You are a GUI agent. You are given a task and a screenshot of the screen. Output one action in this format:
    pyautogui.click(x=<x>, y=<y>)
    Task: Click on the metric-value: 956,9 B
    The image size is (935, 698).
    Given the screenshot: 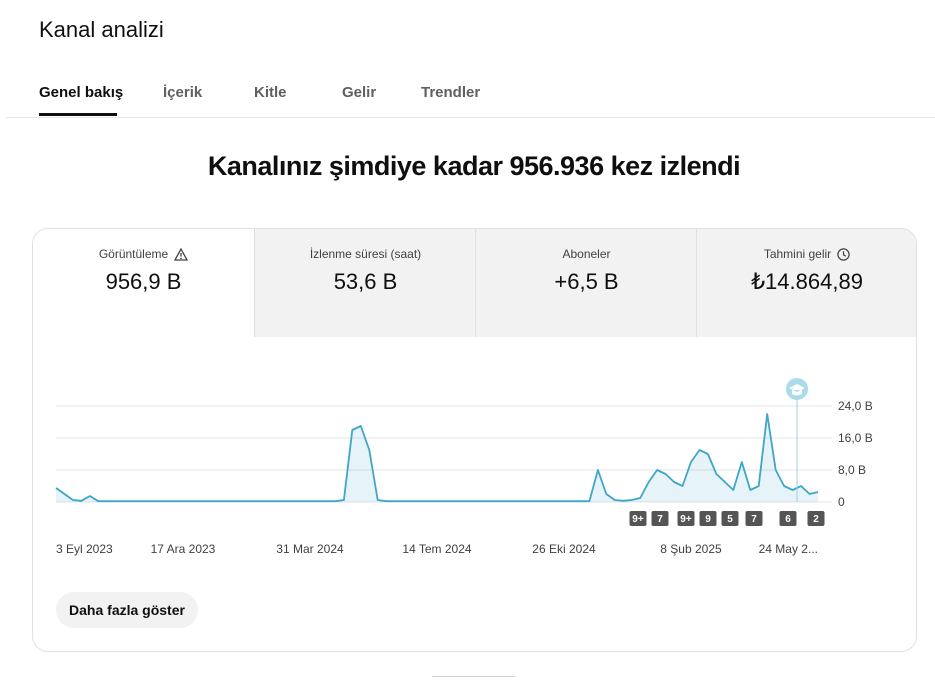 What is the action you would take?
    pyautogui.click(x=143, y=281)
    